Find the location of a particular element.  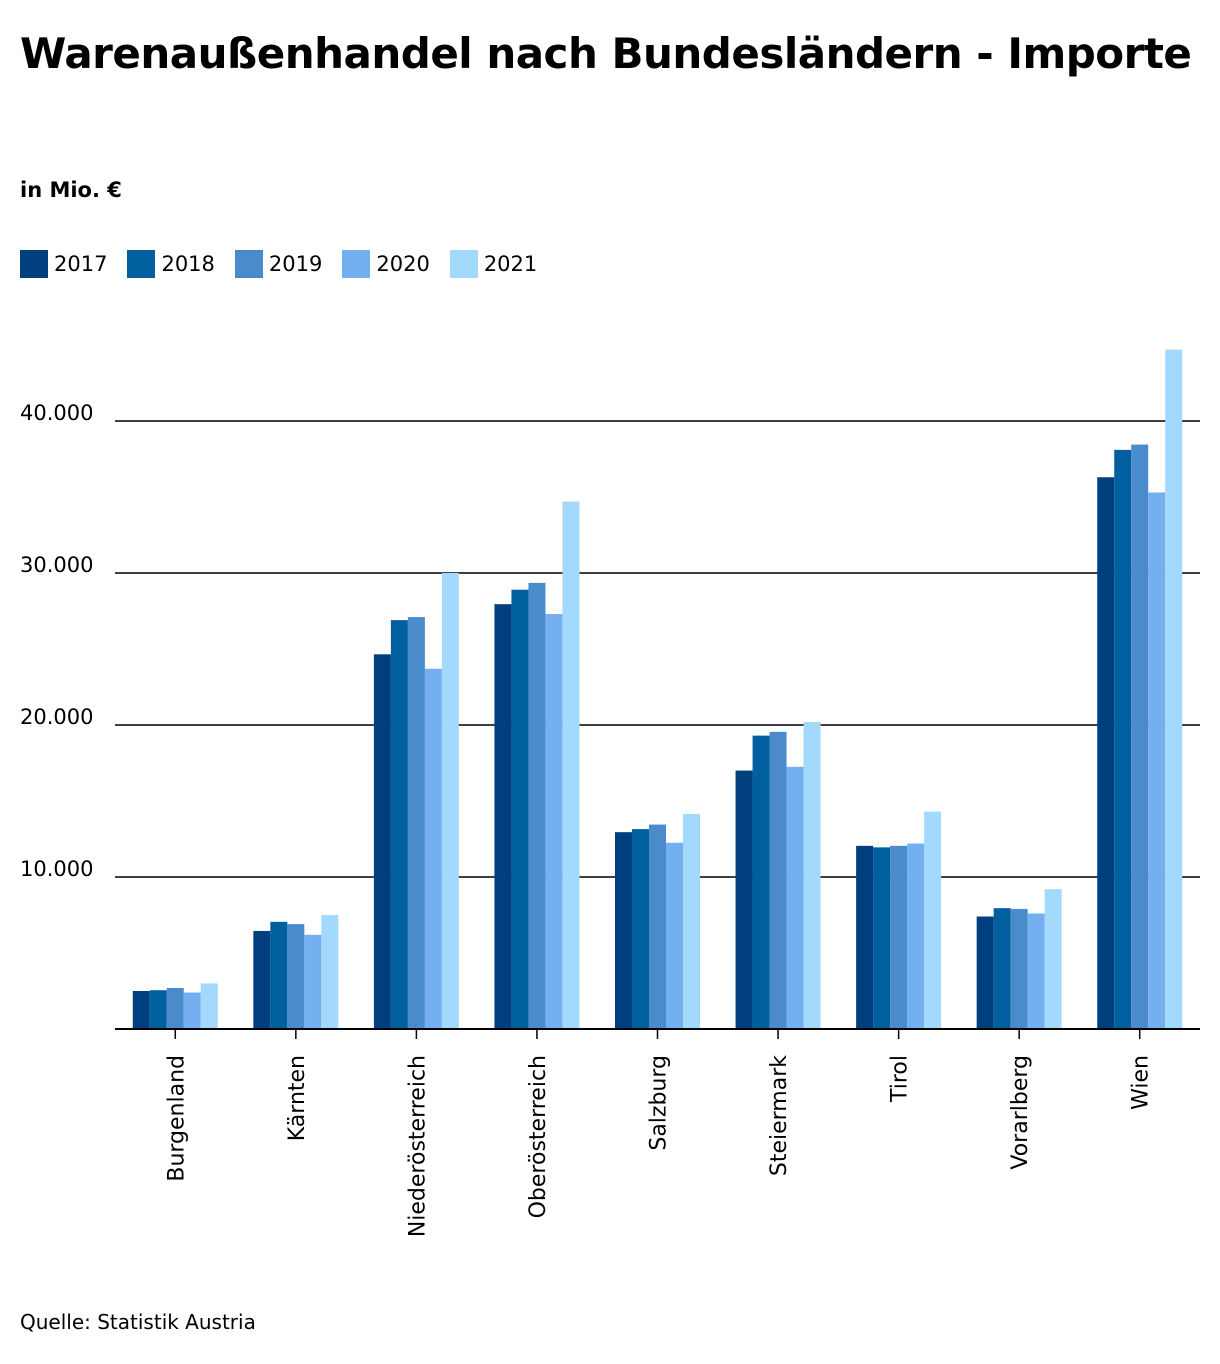

legend-label: 2019 is located at coordinates (295, 264).